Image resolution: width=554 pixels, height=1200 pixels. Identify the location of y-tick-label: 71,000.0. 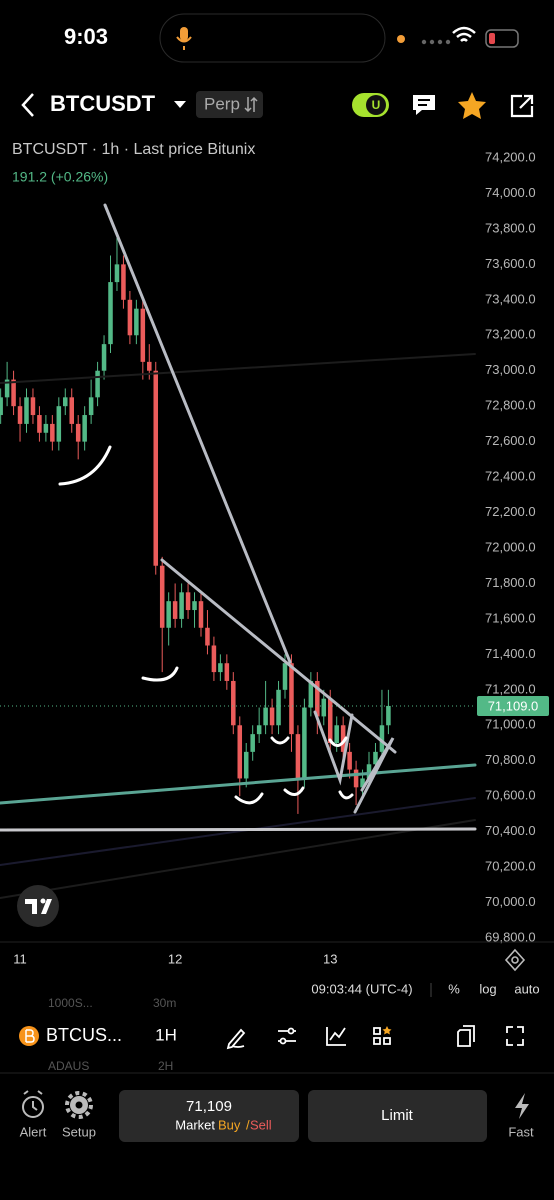
(510, 724).